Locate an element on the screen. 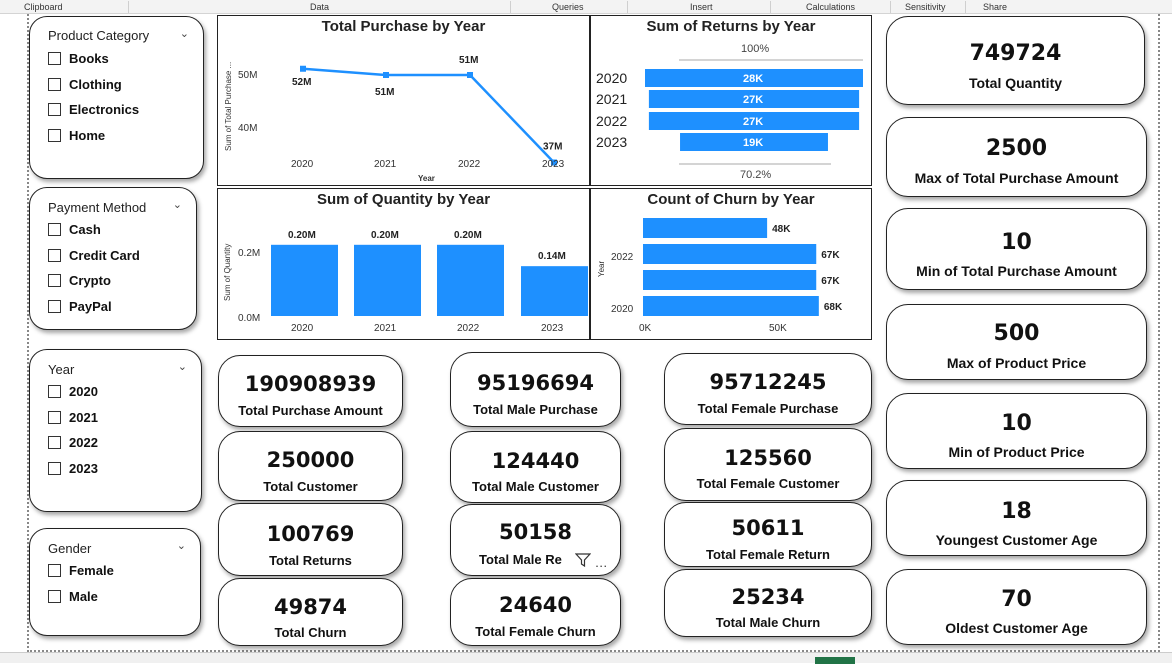 Image resolution: width=1172 pixels, height=664 pixels. kpi-youngest-customer-age: 18 Youngest Customer Age is located at coordinates (1016, 518).